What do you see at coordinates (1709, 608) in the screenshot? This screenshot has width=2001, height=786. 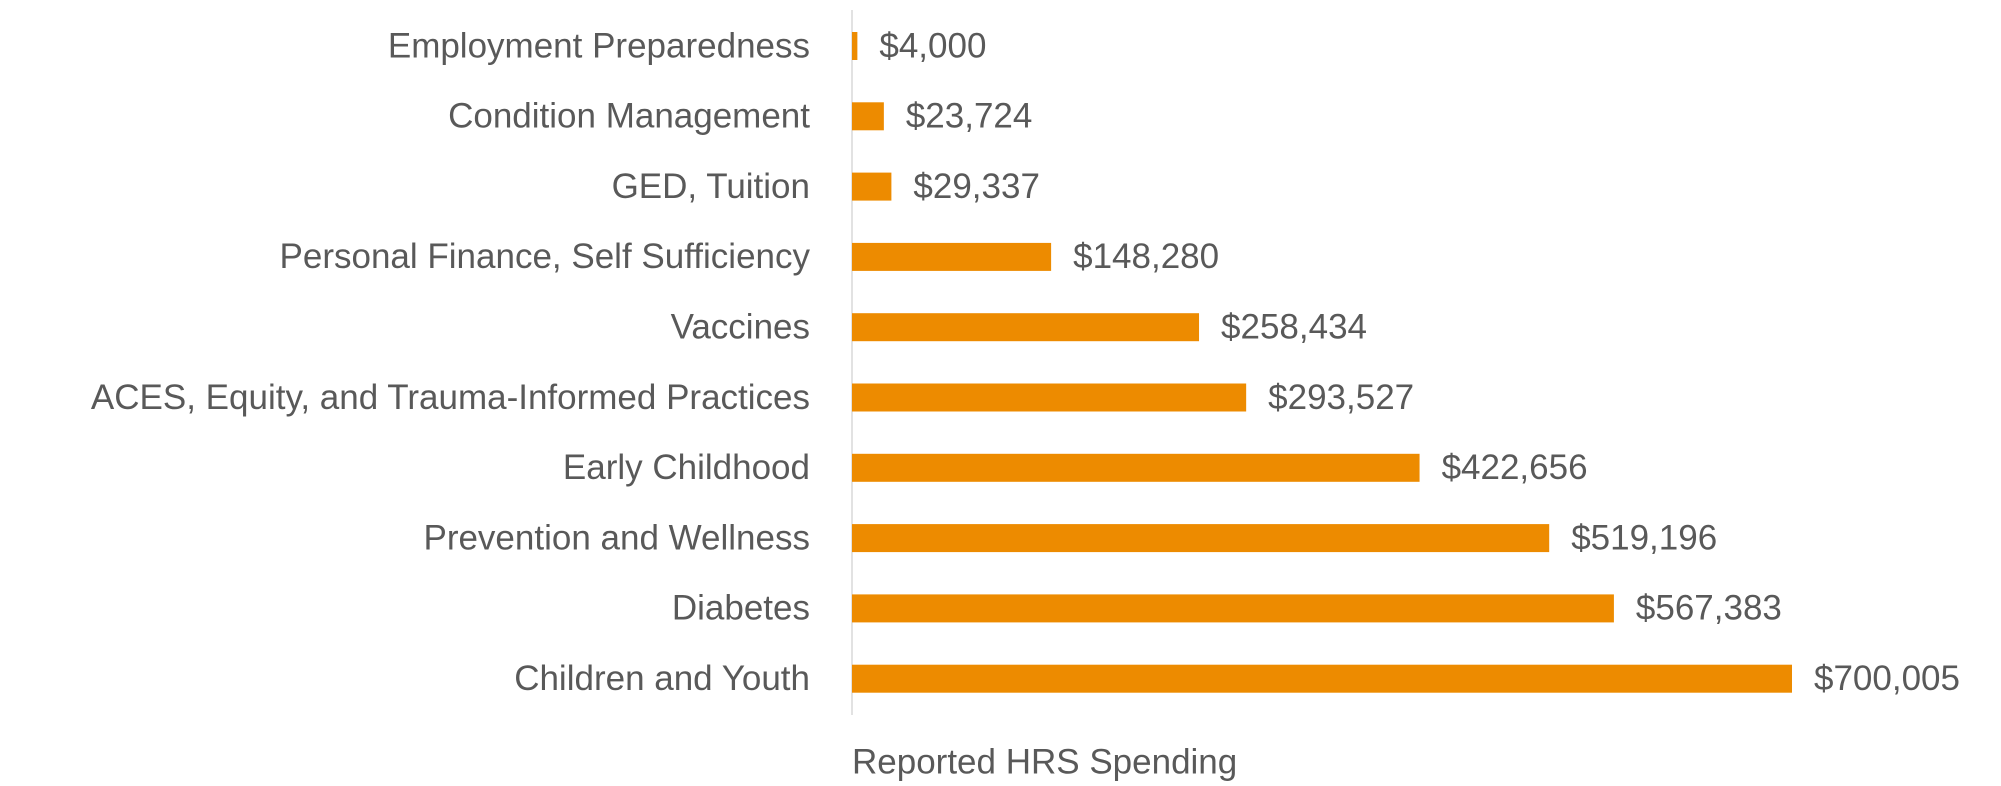 I see `value-label: $567,383` at bounding box center [1709, 608].